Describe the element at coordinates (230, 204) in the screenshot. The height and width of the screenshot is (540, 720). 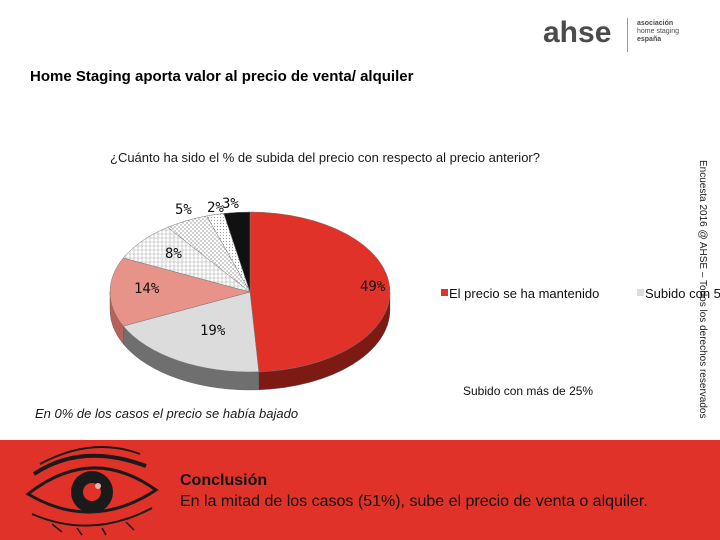
I see `pie-label-7: 3%` at that location.